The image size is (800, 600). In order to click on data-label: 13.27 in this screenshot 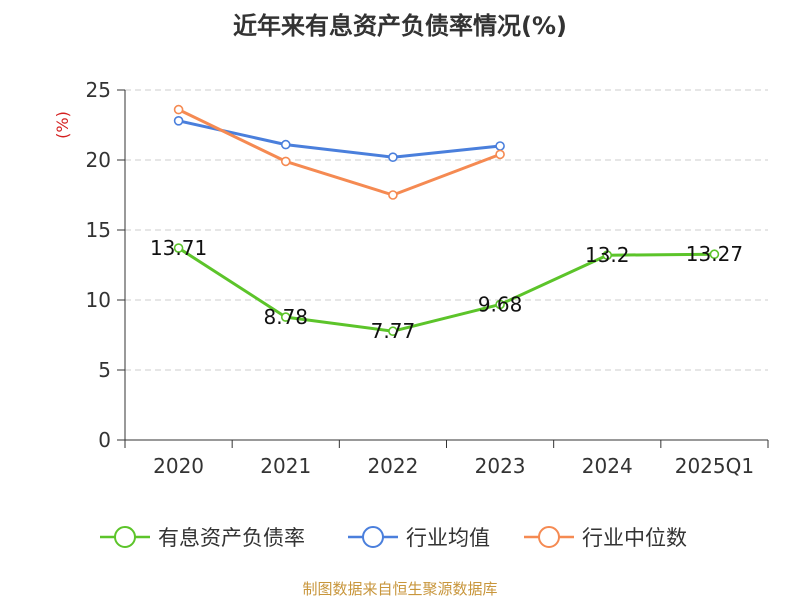, I will do `click(714, 254)`.